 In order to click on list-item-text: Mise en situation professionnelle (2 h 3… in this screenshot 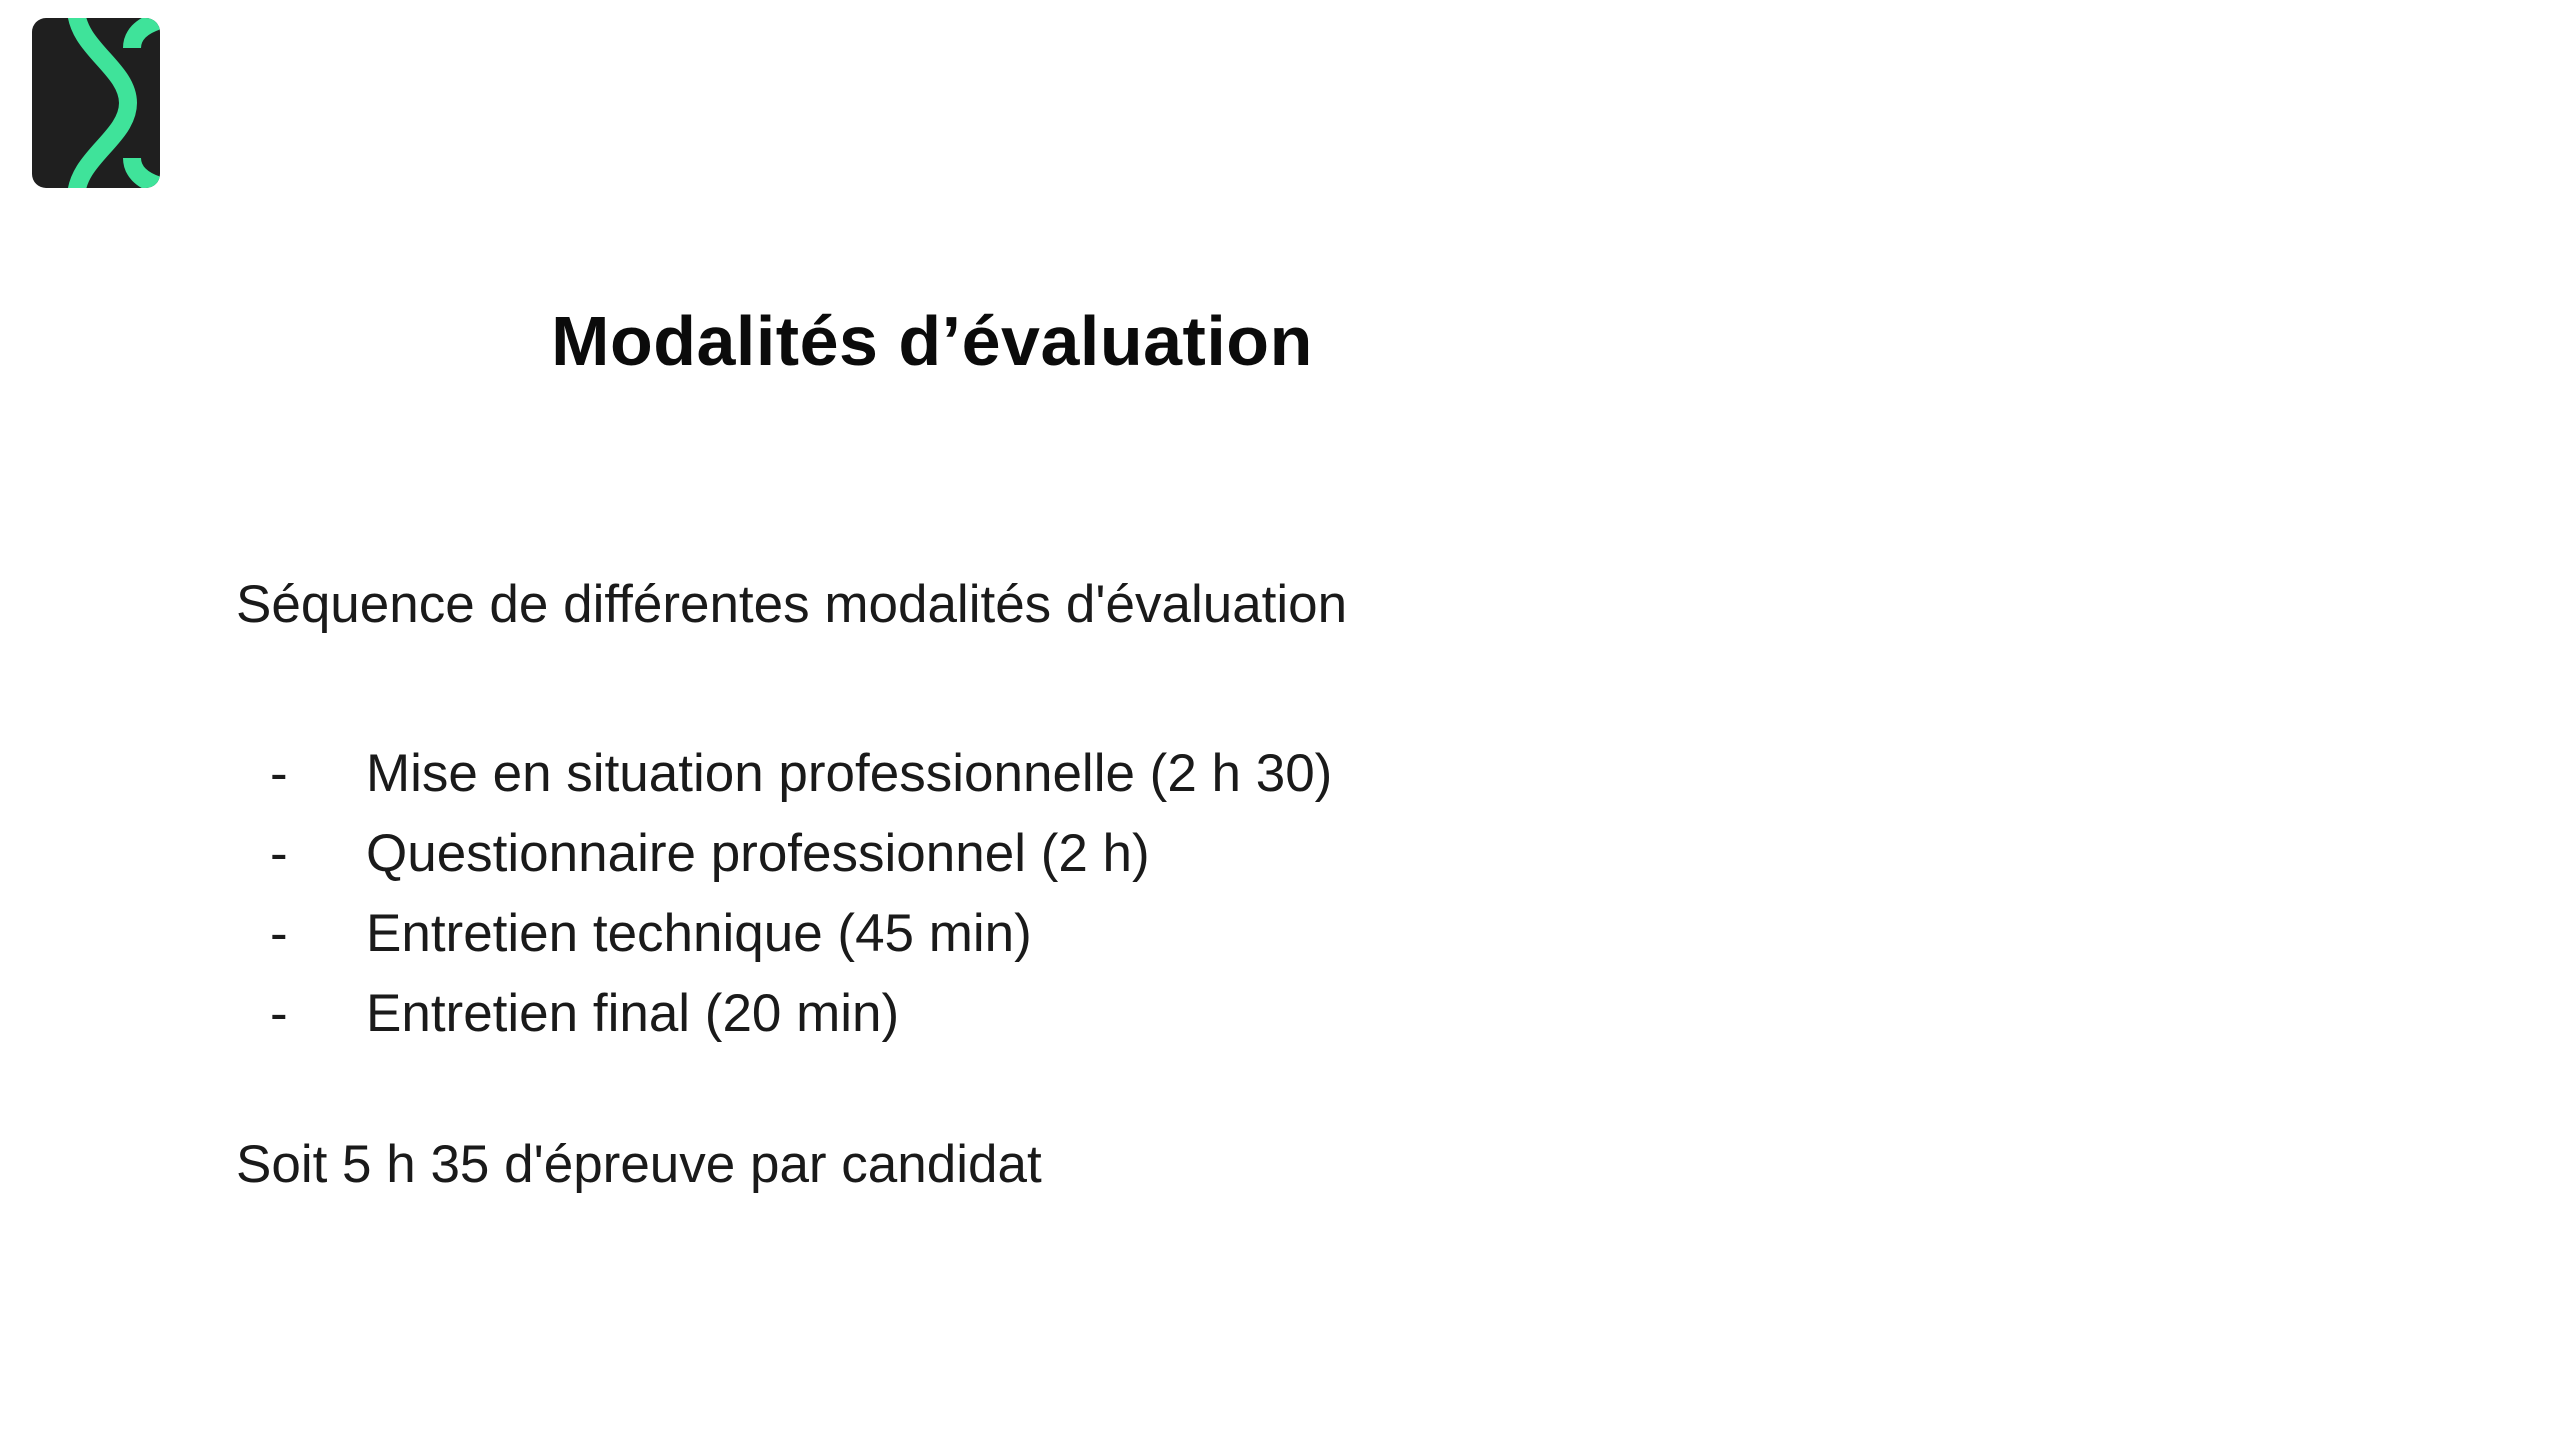, I will do `click(849, 773)`.